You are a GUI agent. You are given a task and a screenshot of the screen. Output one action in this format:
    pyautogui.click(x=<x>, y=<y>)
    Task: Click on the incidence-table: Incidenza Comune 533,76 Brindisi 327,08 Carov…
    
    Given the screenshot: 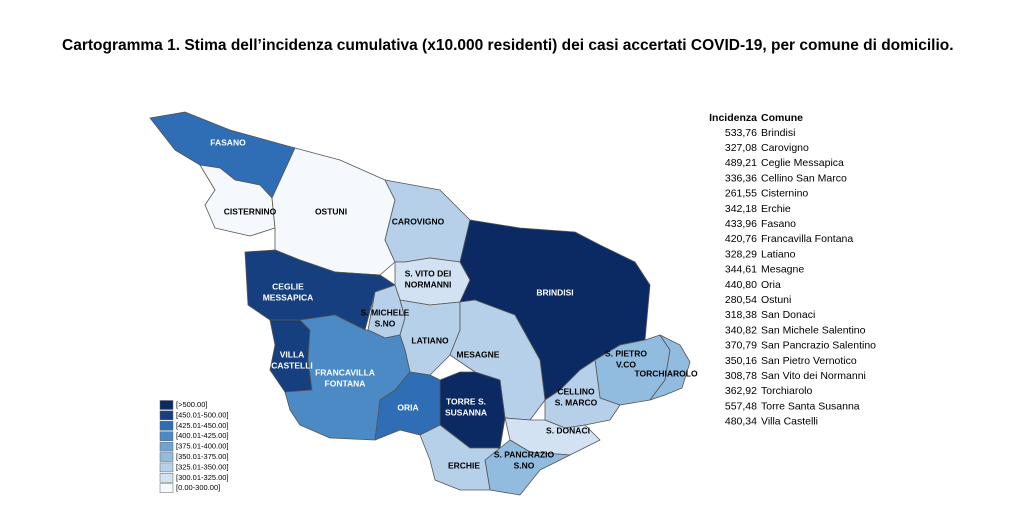 What is the action you would take?
    pyautogui.click(x=792, y=270)
    